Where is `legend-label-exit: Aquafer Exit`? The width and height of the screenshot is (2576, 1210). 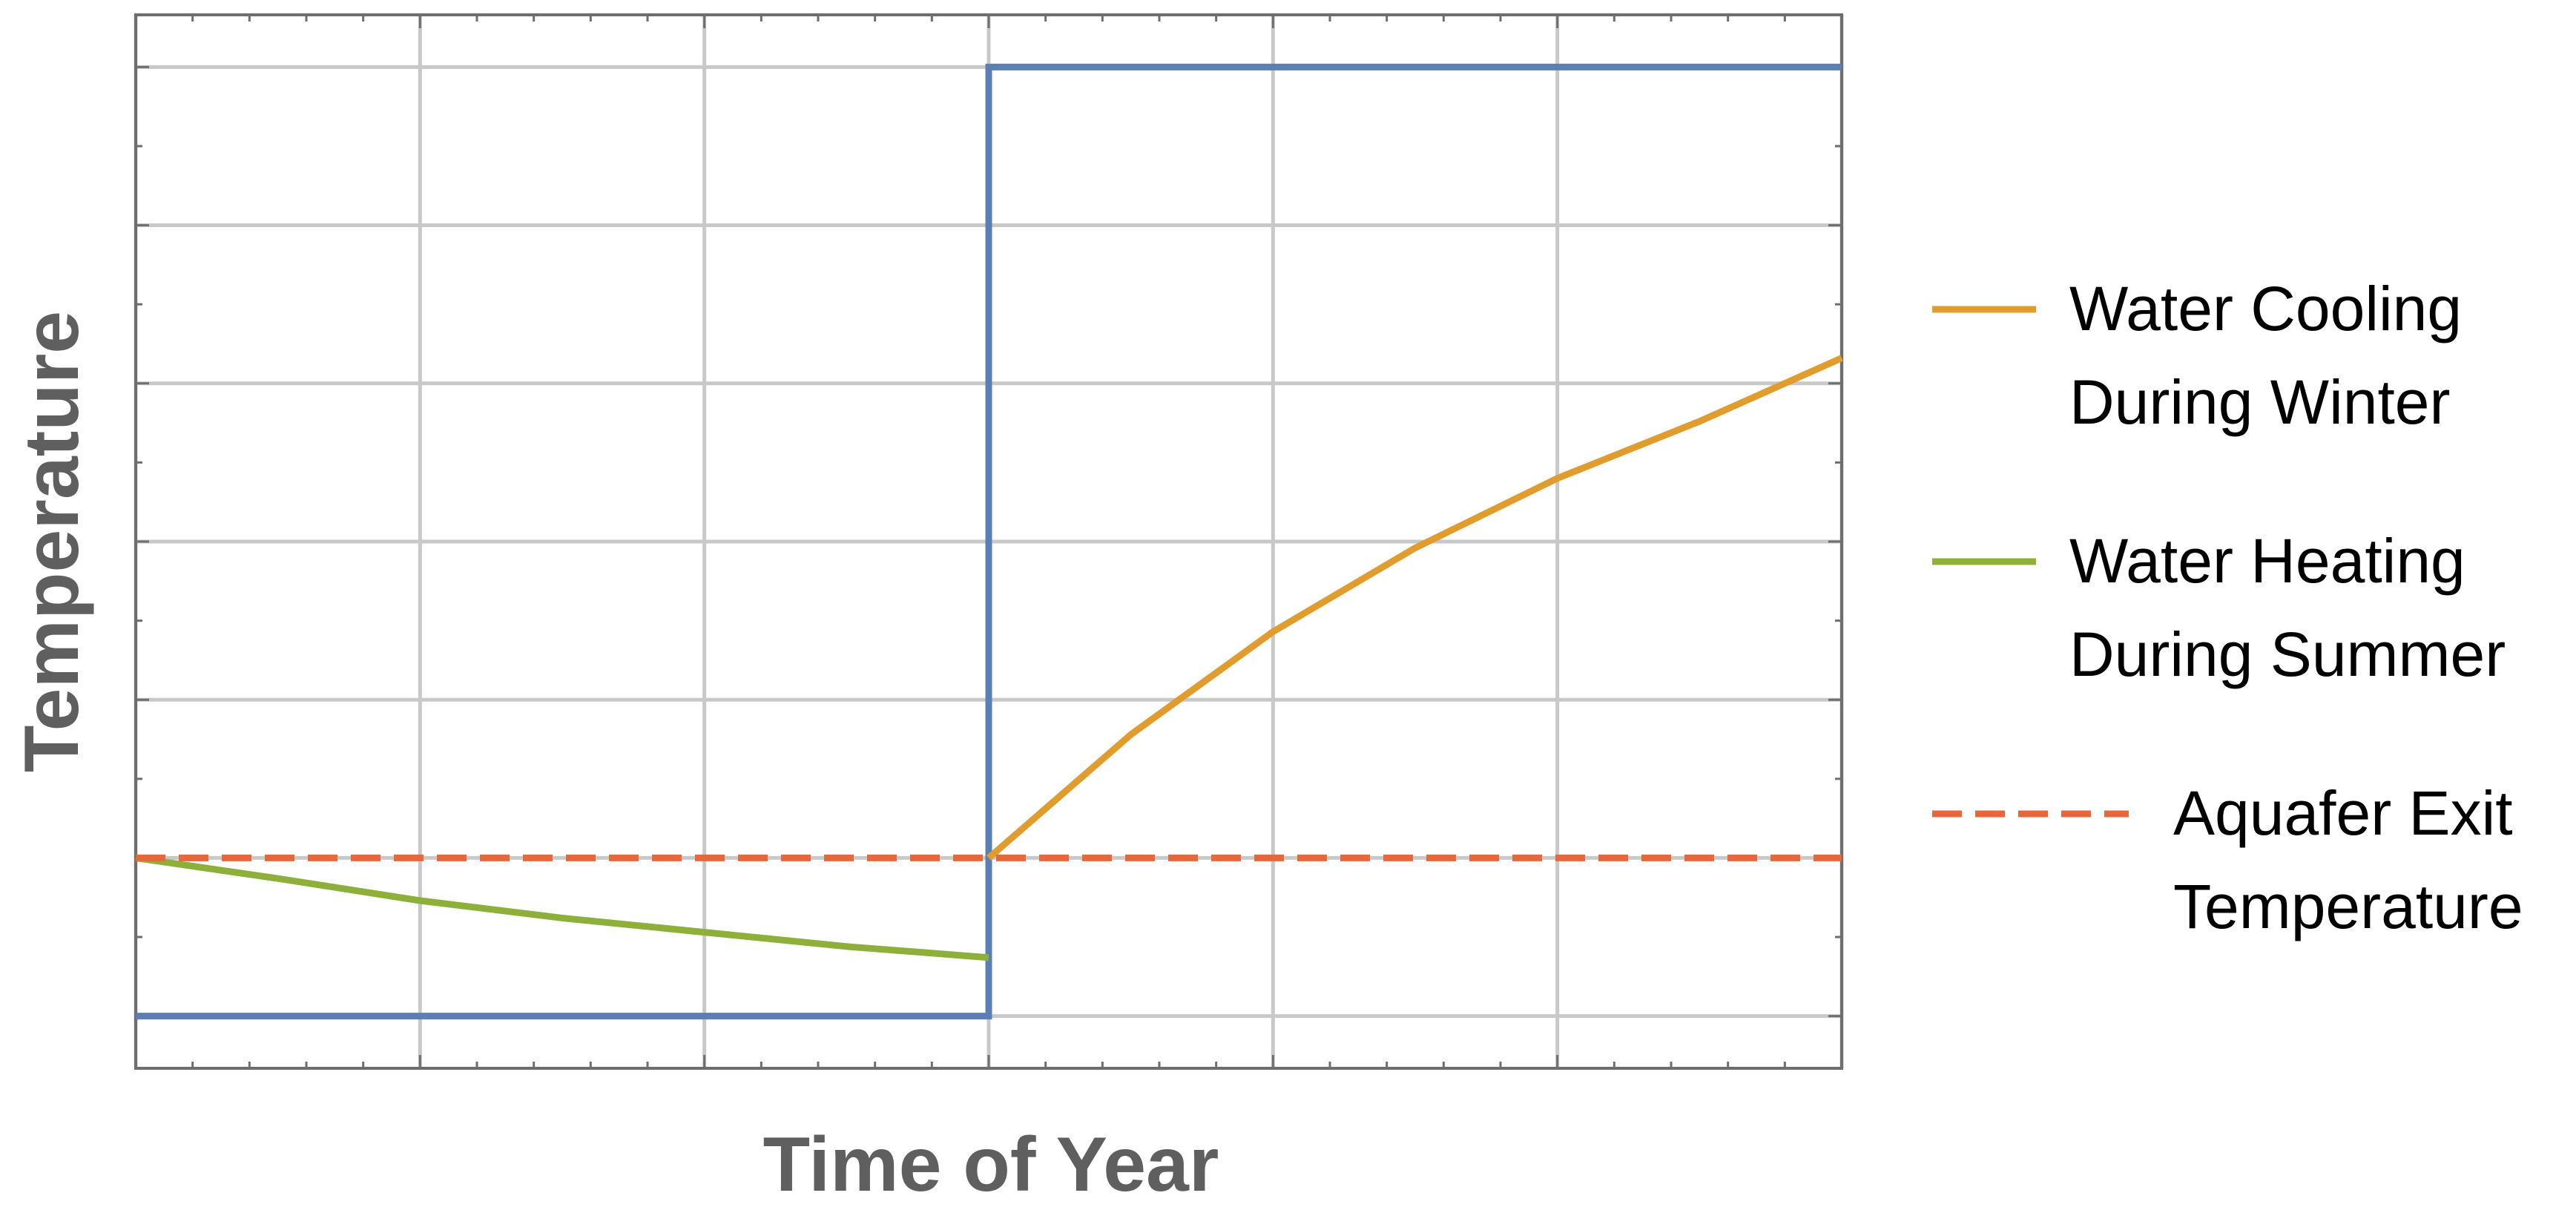
legend-label-exit: Aquafer Exit is located at coordinates (2343, 813).